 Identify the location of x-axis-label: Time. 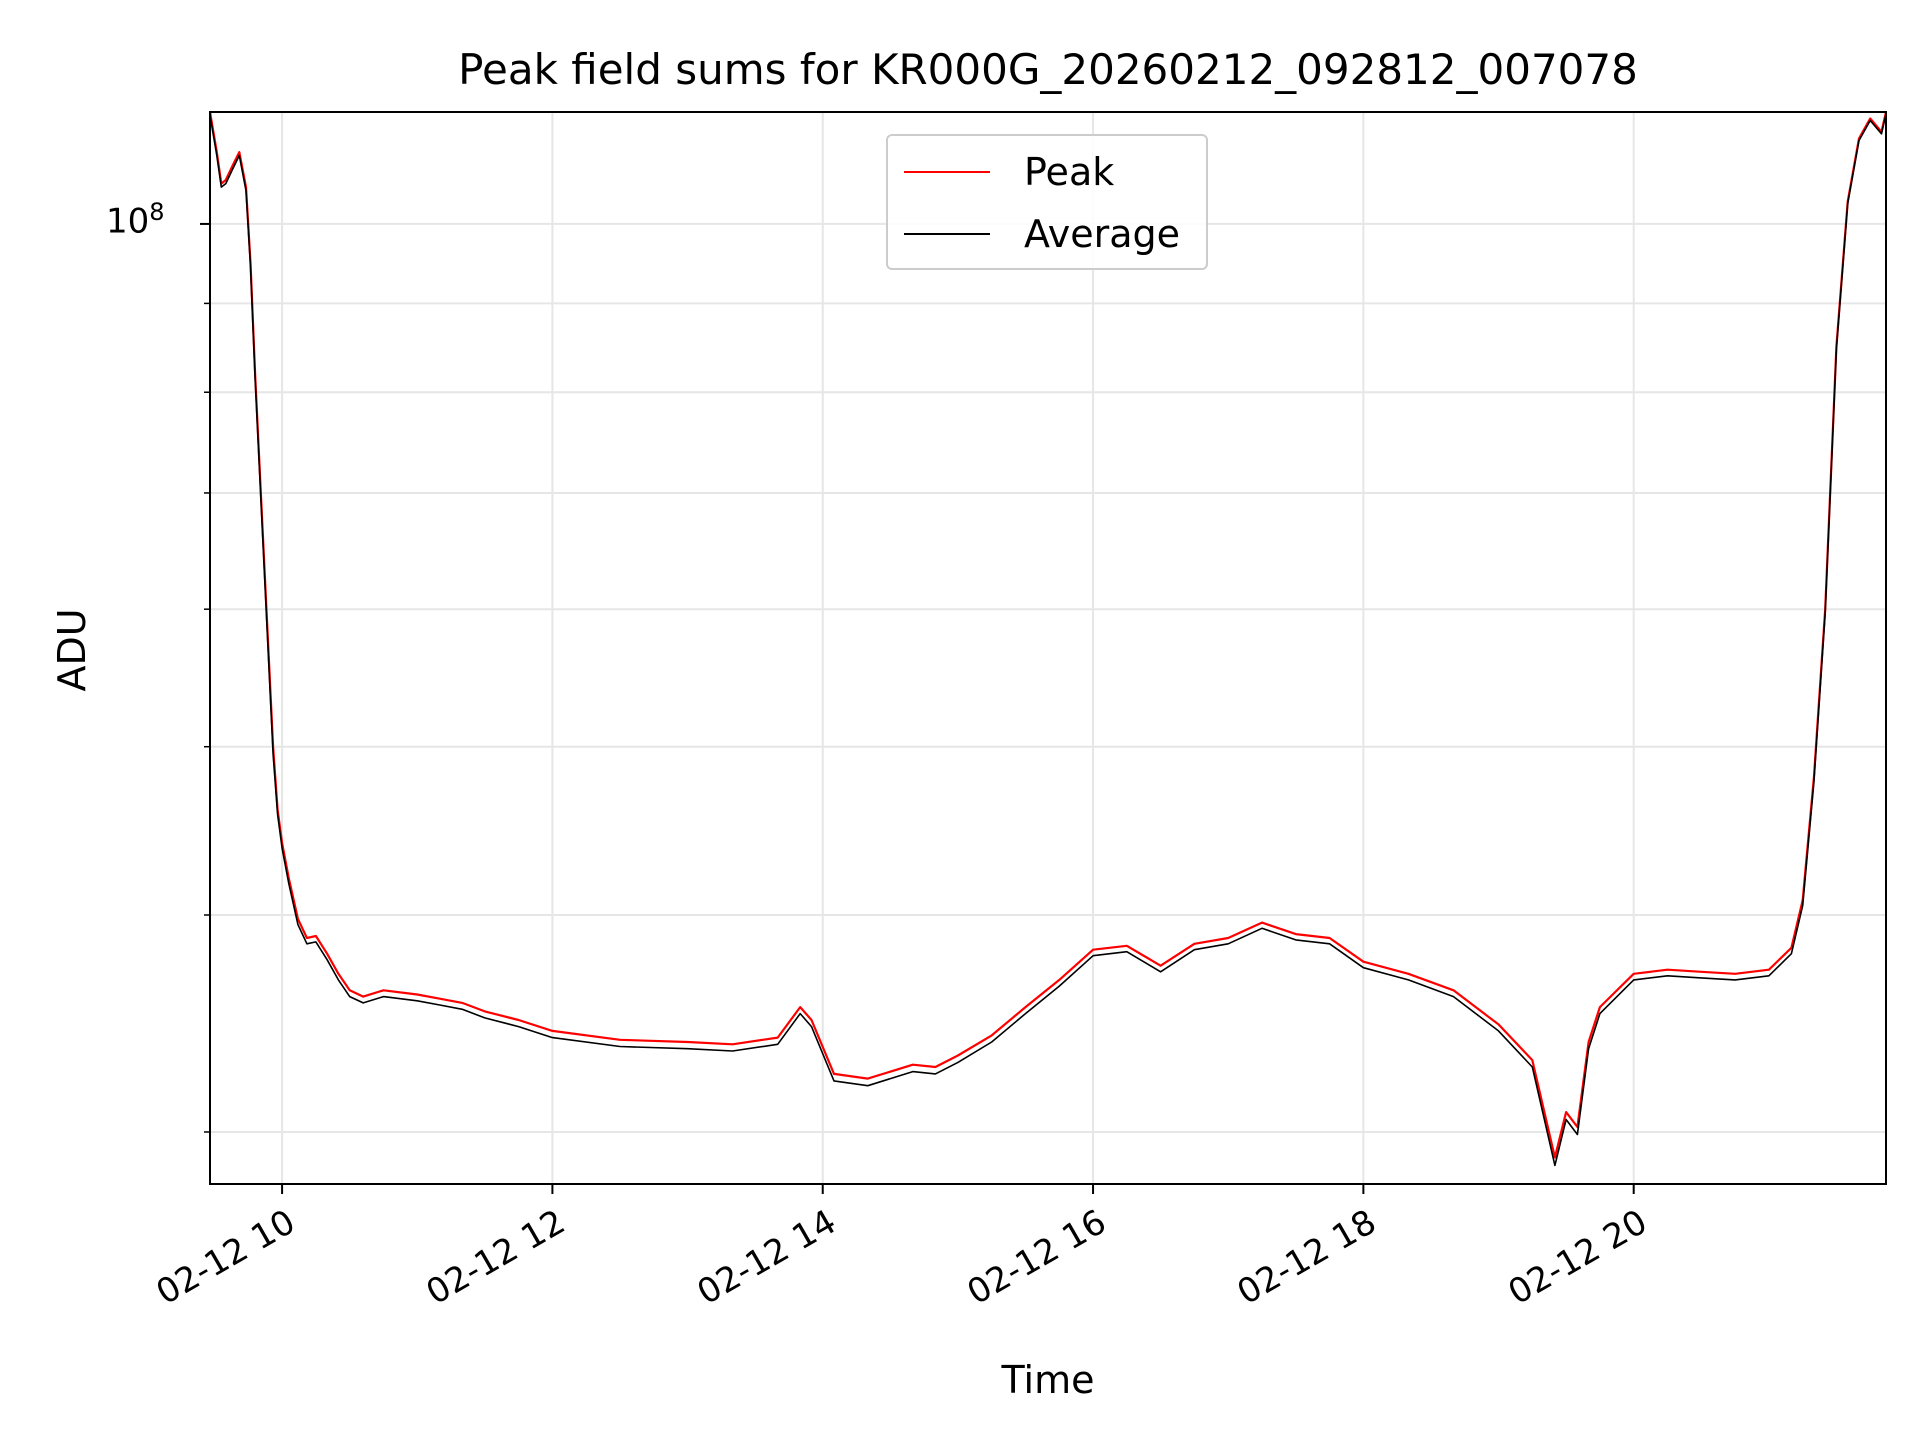
(1048, 1380).